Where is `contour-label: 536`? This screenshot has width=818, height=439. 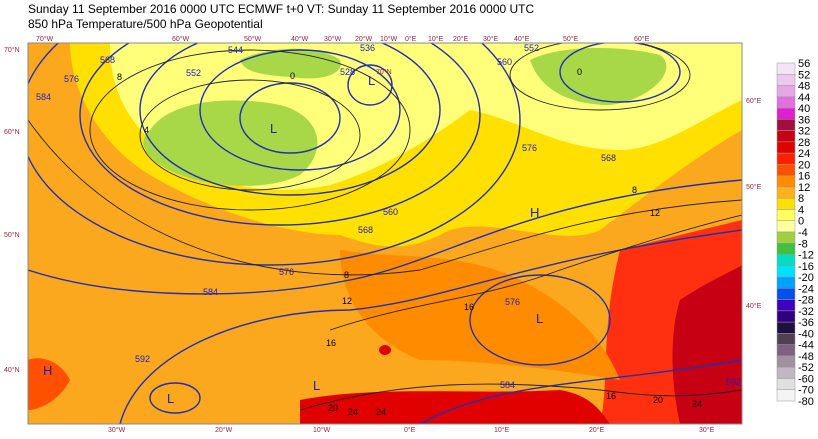
contour-label: 536 is located at coordinates (367, 48).